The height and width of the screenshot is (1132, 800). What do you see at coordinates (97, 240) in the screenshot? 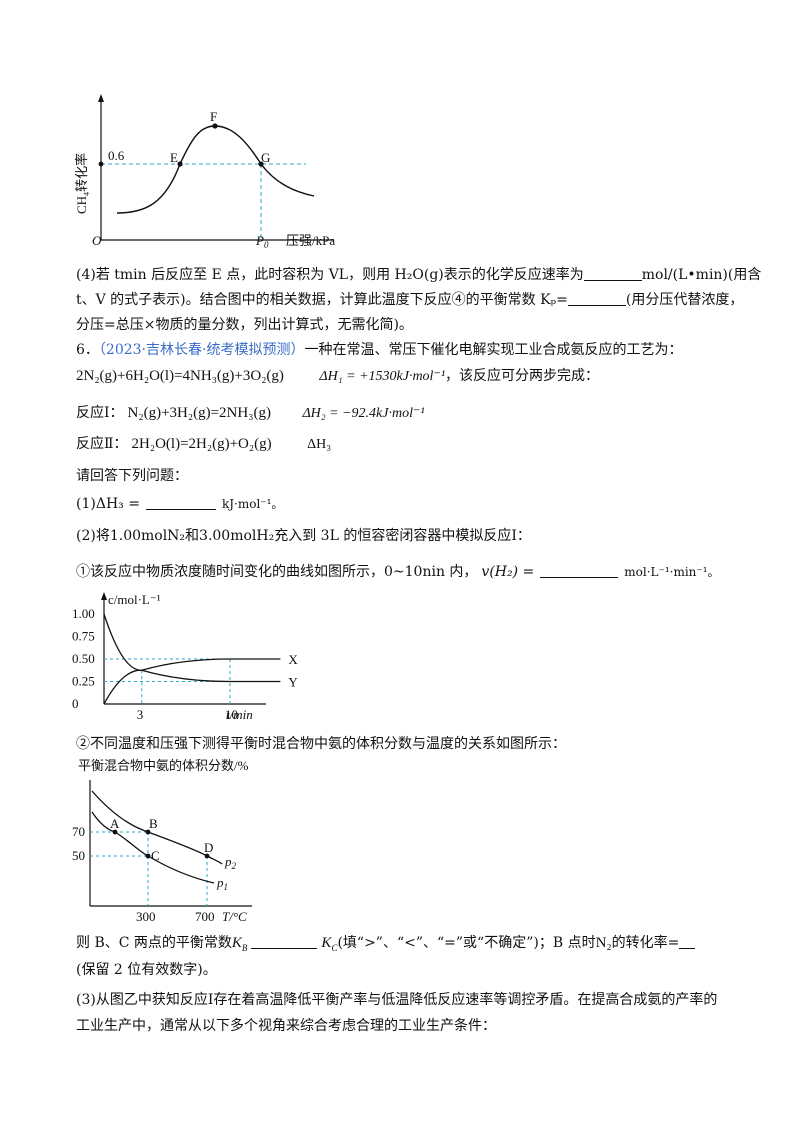
I see `origin-label: O` at bounding box center [97, 240].